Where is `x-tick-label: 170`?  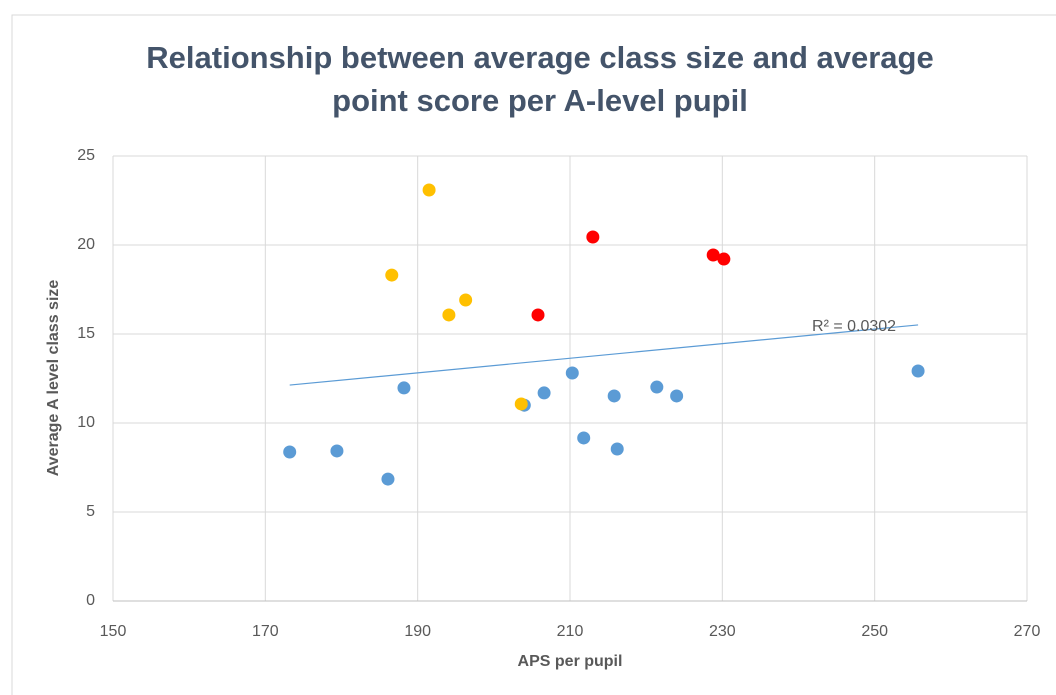 x-tick-label: 170 is located at coordinates (265, 631).